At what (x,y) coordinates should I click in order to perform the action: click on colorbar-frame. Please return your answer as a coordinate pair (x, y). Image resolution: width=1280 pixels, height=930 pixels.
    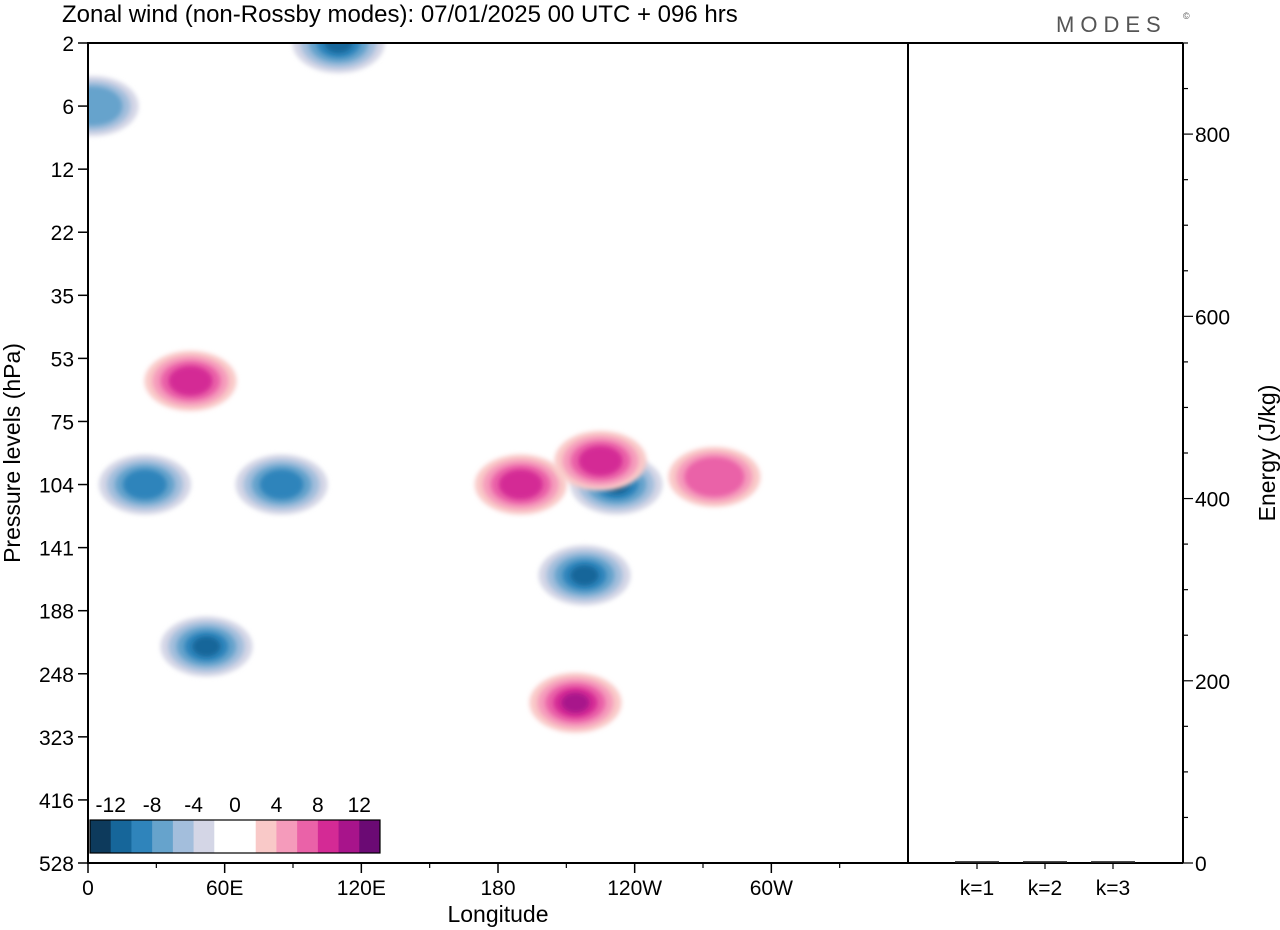
    Looking at the image, I should click on (235, 836).